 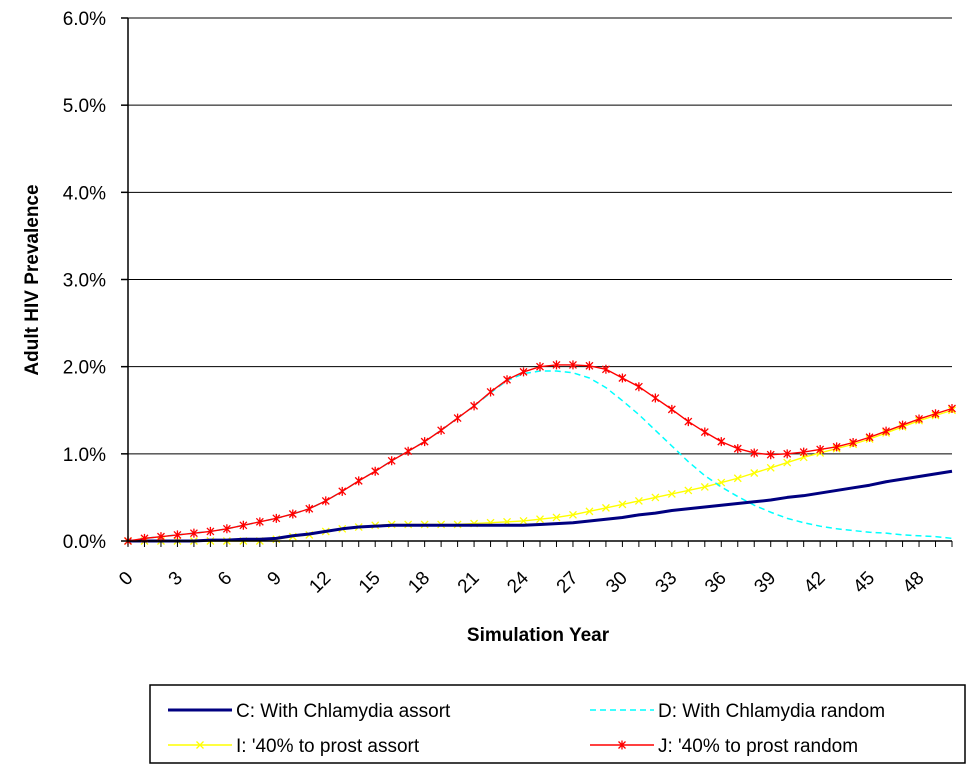 What do you see at coordinates (914, 583) in the screenshot?
I see `x-tick-label: 48` at bounding box center [914, 583].